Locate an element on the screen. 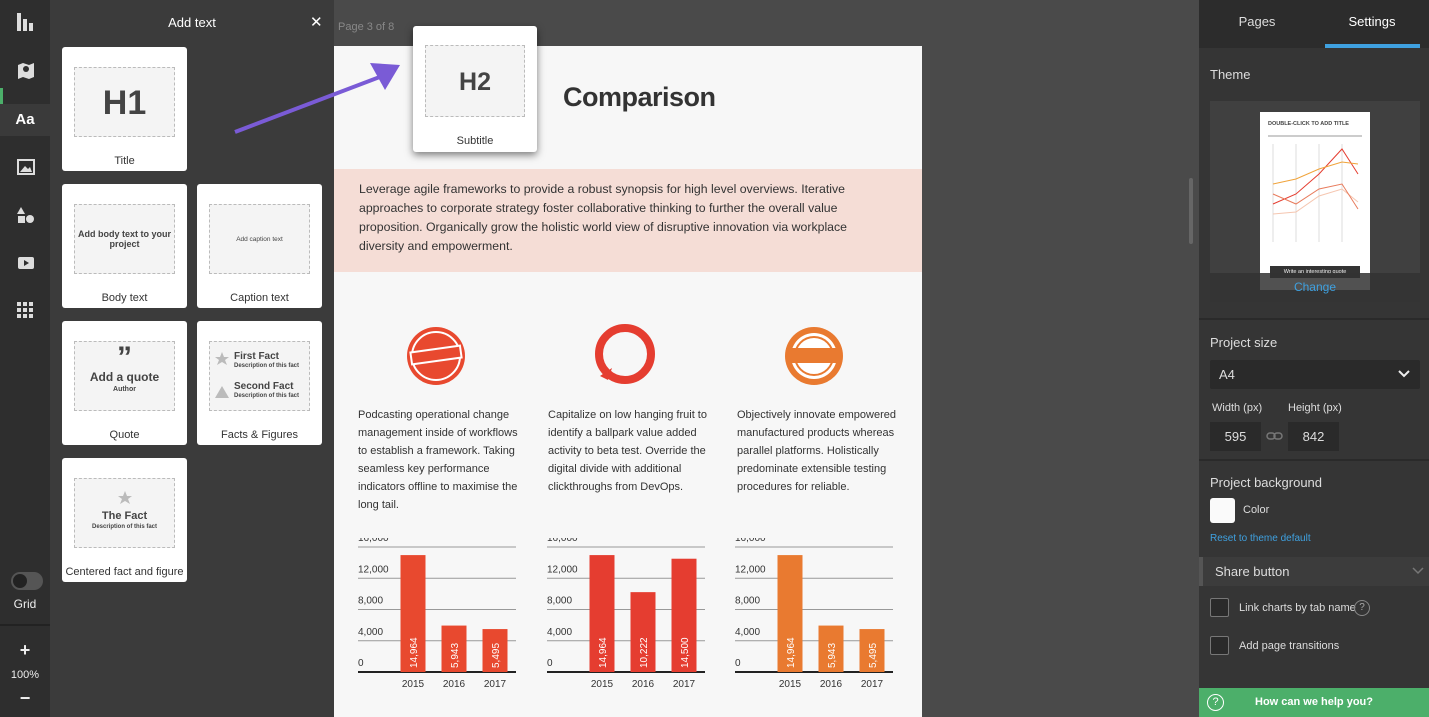 Image resolution: width=1429 pixels, height=717 pixels. fact-icons is located at coordinates (222, 375).